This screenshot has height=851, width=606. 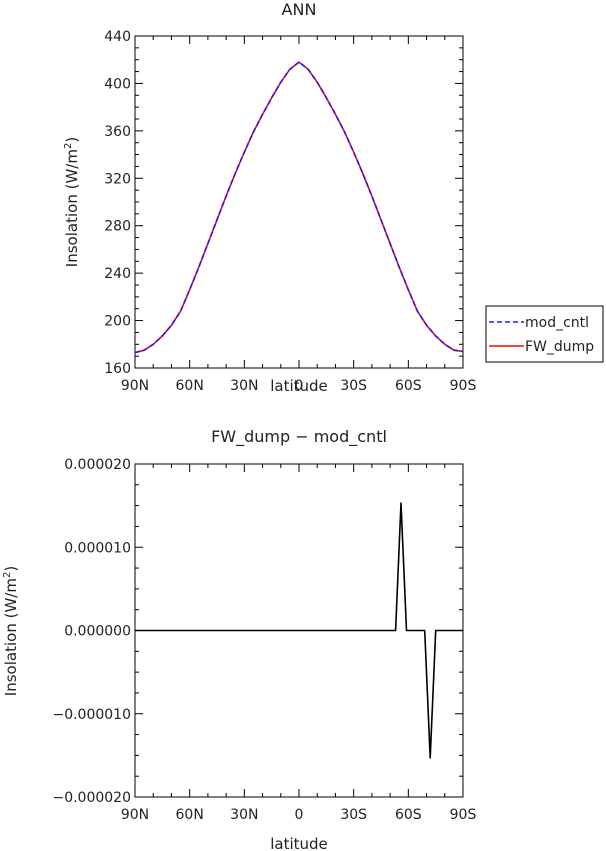 I want to click on y-tick-label: 440, so click(x=117, y=37).